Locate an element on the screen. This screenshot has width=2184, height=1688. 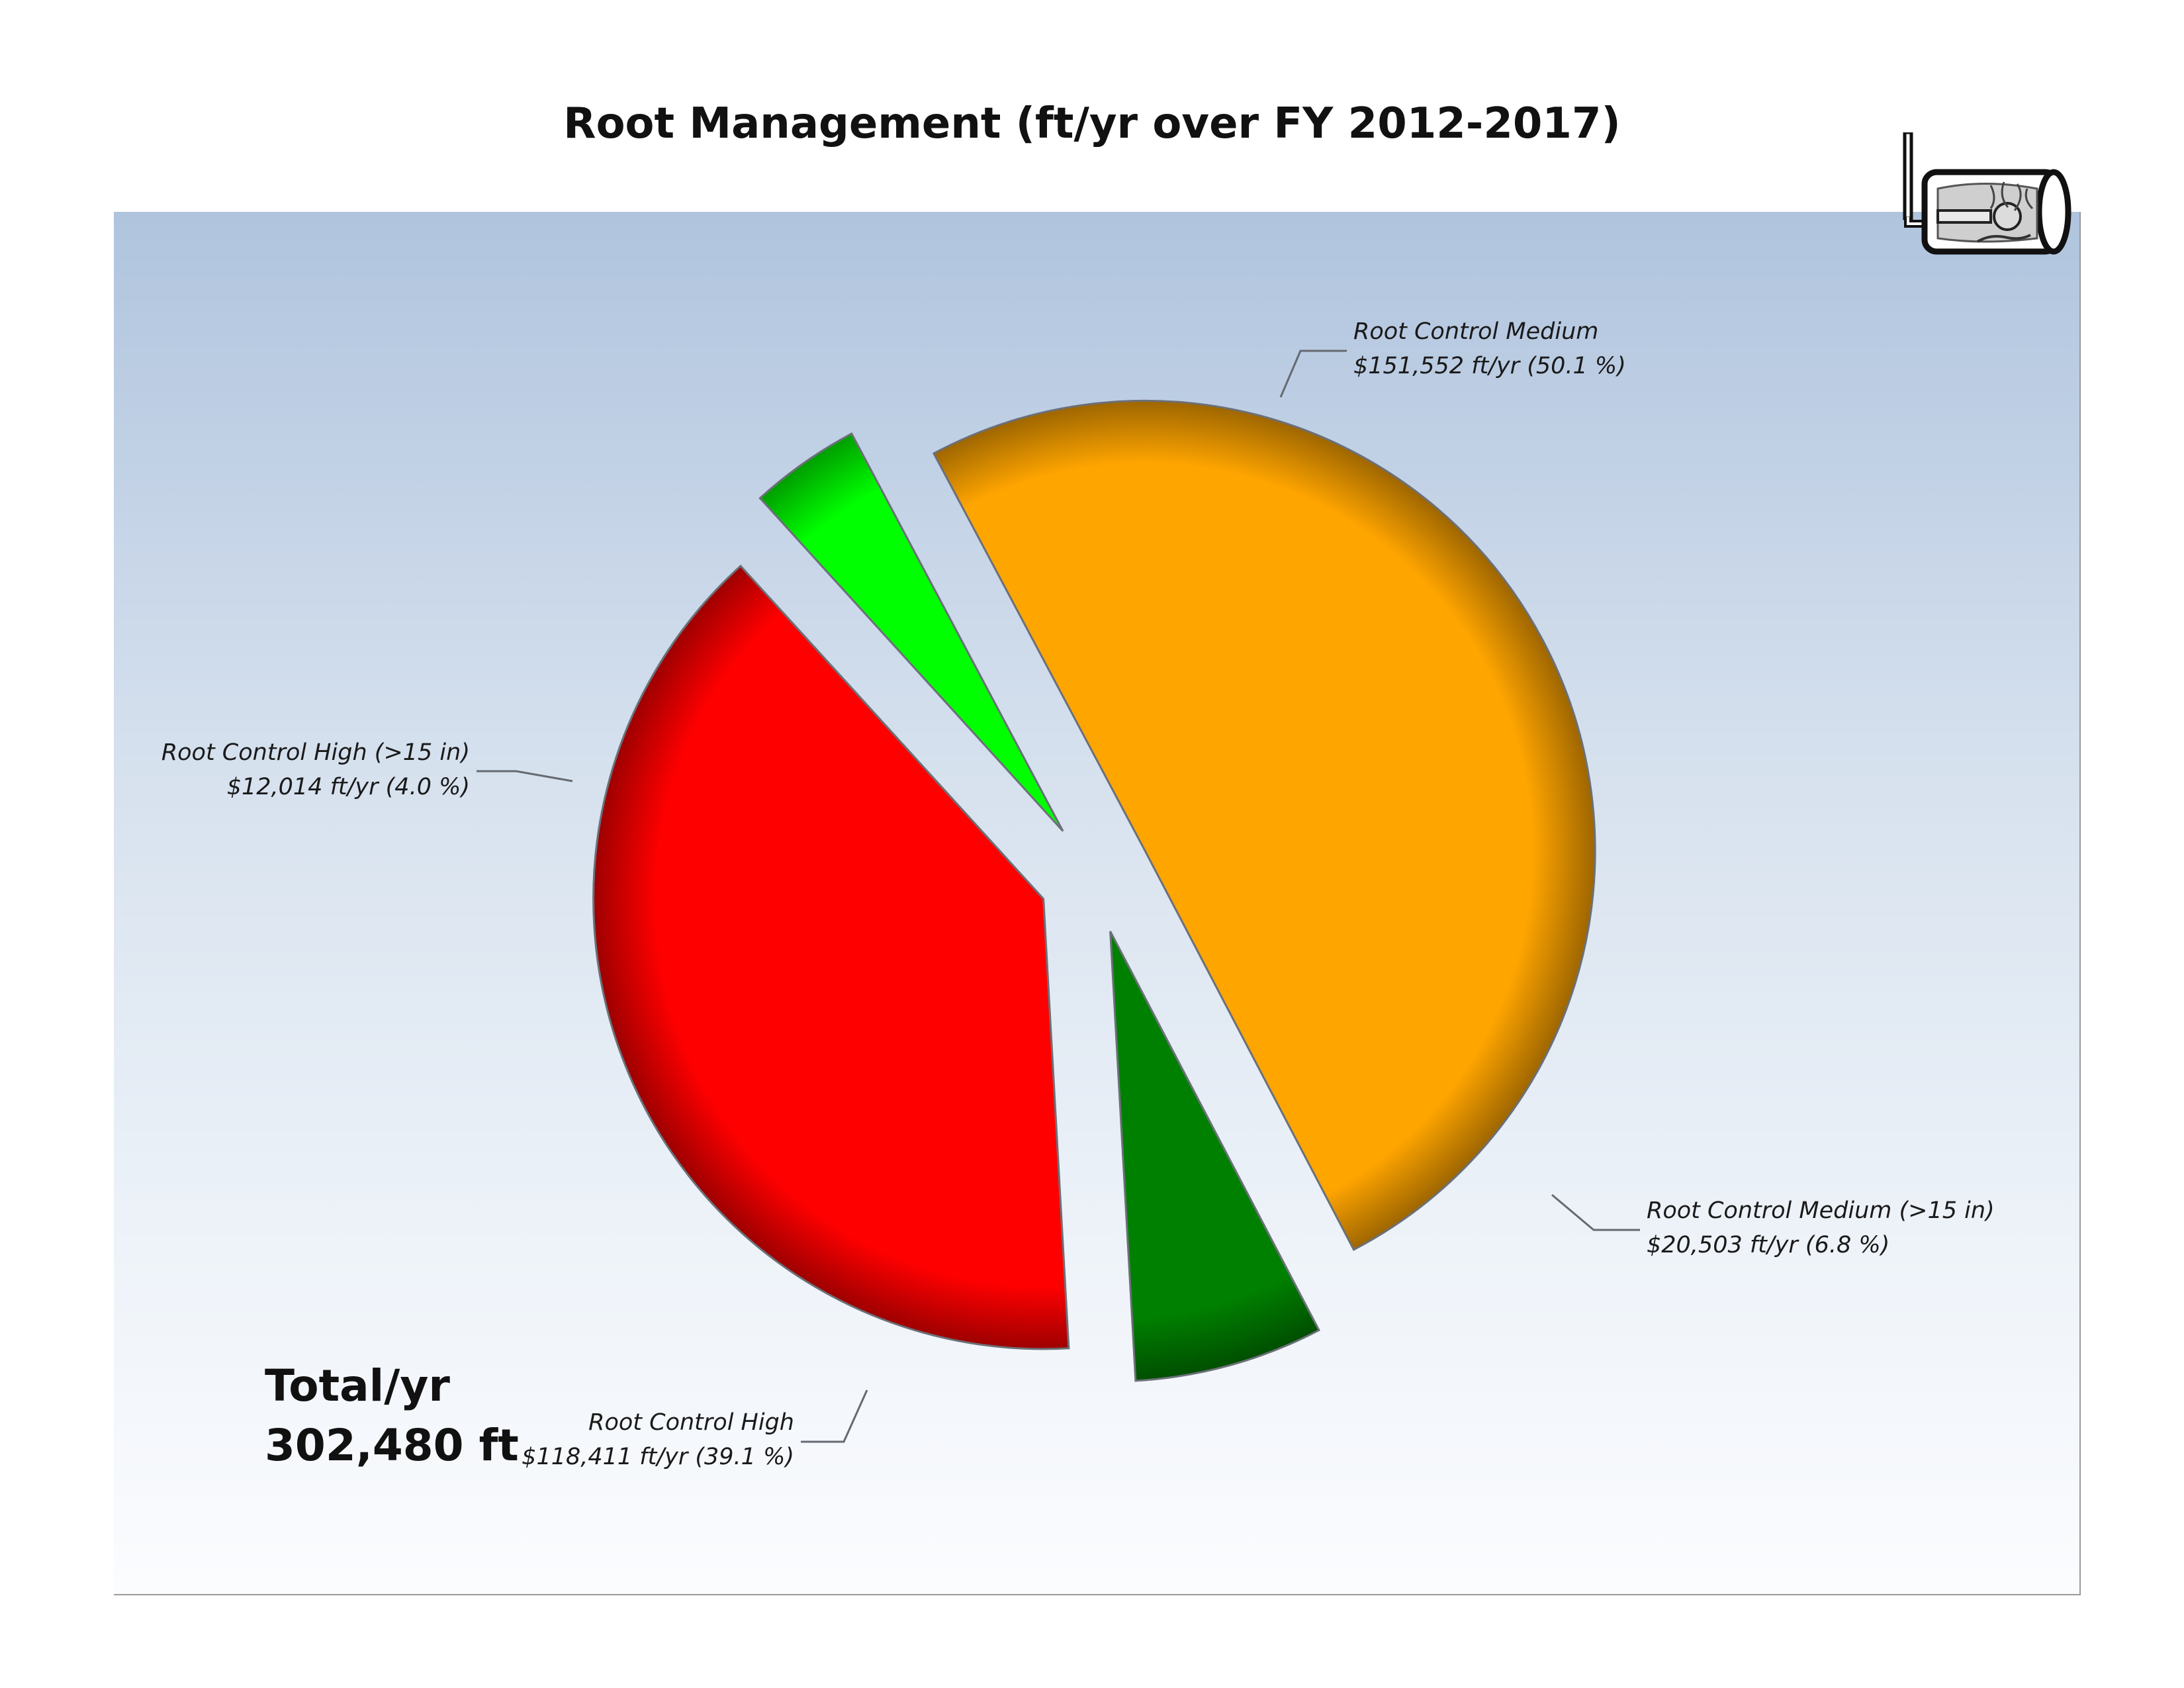
total-label: Total/yr is located at coordinates (358, 1385).